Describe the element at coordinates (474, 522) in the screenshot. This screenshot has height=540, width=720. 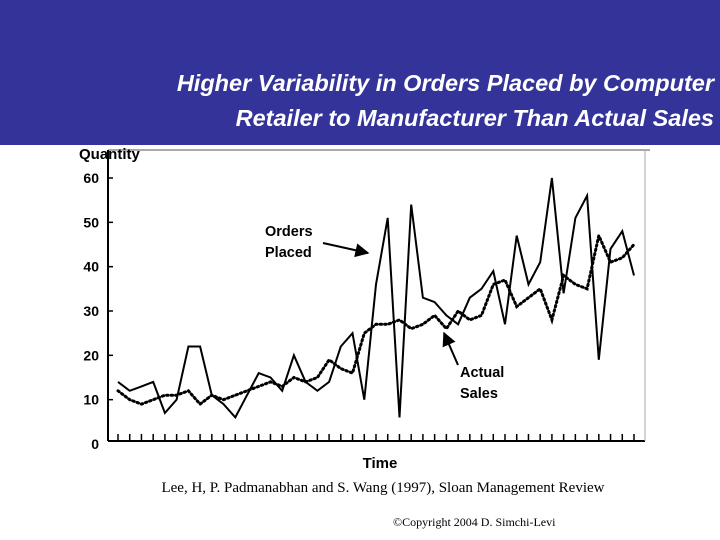
I see `copyright-text: ©Copyright 2004 D. Simchi-Levi` at that location.